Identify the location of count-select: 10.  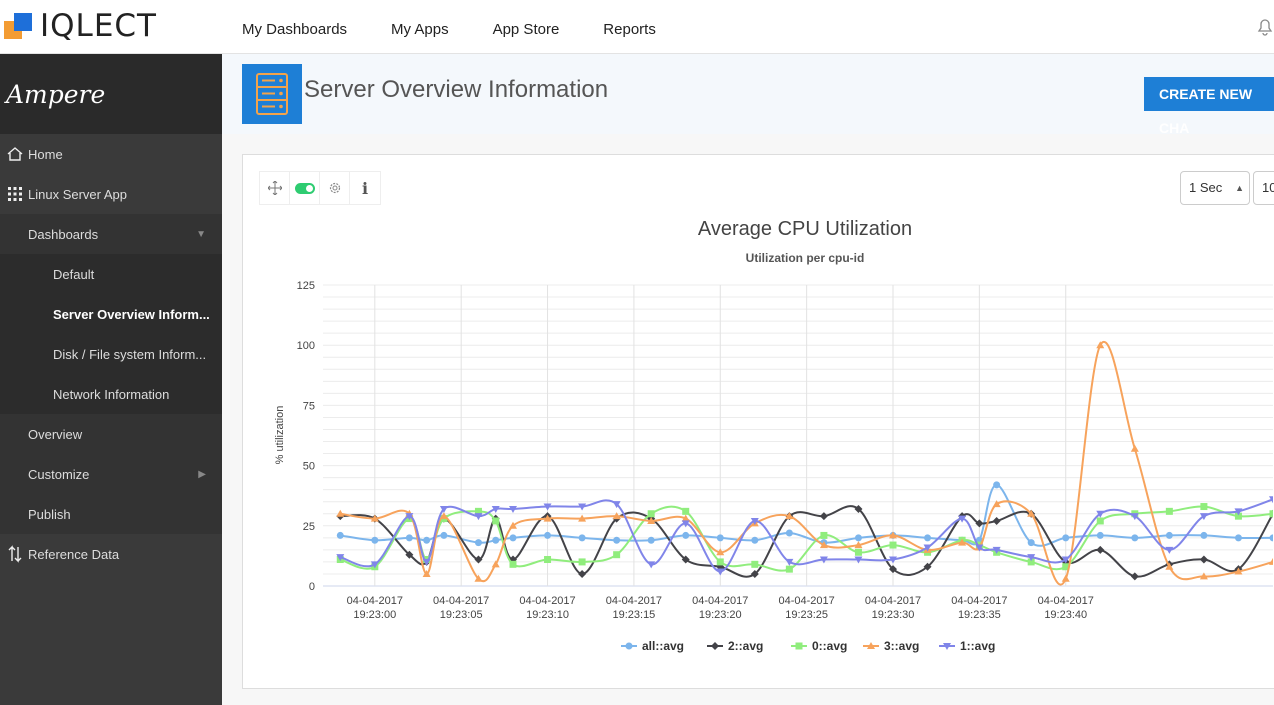
(1263, 188).